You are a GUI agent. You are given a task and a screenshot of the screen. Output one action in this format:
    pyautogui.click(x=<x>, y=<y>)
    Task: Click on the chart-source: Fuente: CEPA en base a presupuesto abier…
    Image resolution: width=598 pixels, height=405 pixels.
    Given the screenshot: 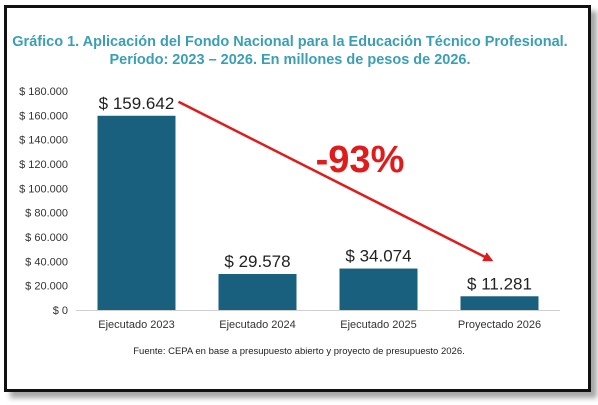 What is the action you would take?
    pyautogui.click(x=299, y=351)
    